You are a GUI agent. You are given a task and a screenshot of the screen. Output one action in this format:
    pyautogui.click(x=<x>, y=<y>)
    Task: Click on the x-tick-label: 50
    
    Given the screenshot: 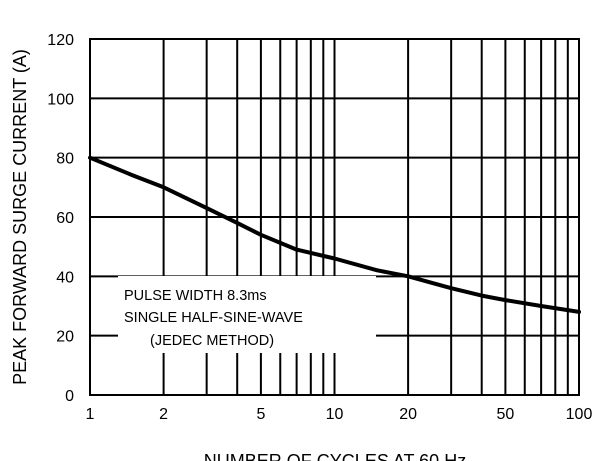 What is the action you would take?
    pyautogui.click(x=505, y=414)
    